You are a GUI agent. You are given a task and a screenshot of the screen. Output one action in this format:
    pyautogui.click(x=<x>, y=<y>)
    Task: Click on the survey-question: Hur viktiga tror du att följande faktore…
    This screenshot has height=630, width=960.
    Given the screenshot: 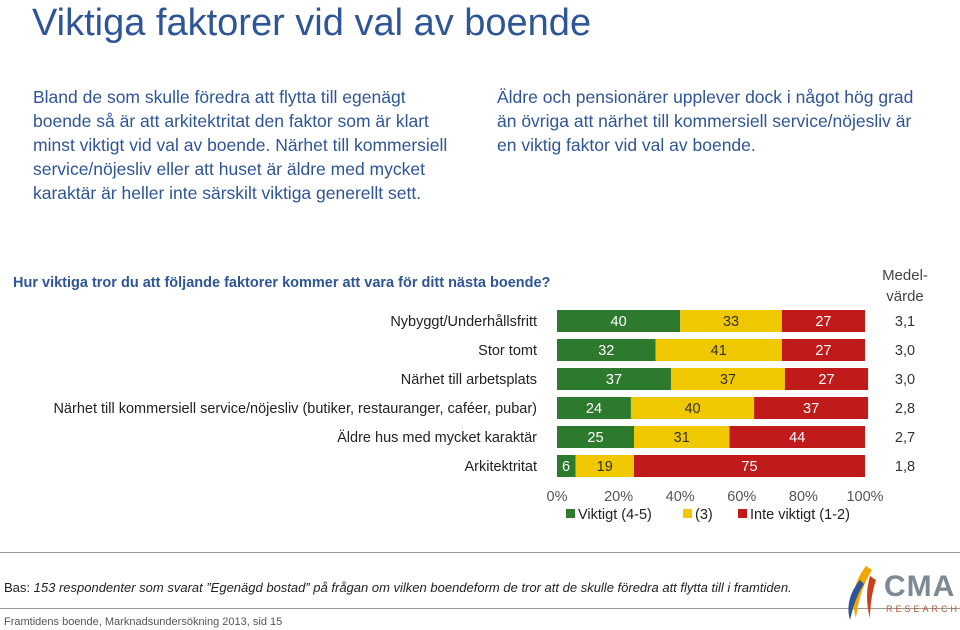 What is the action you would take?
    pyautogui.click(x=282, y=283)
    